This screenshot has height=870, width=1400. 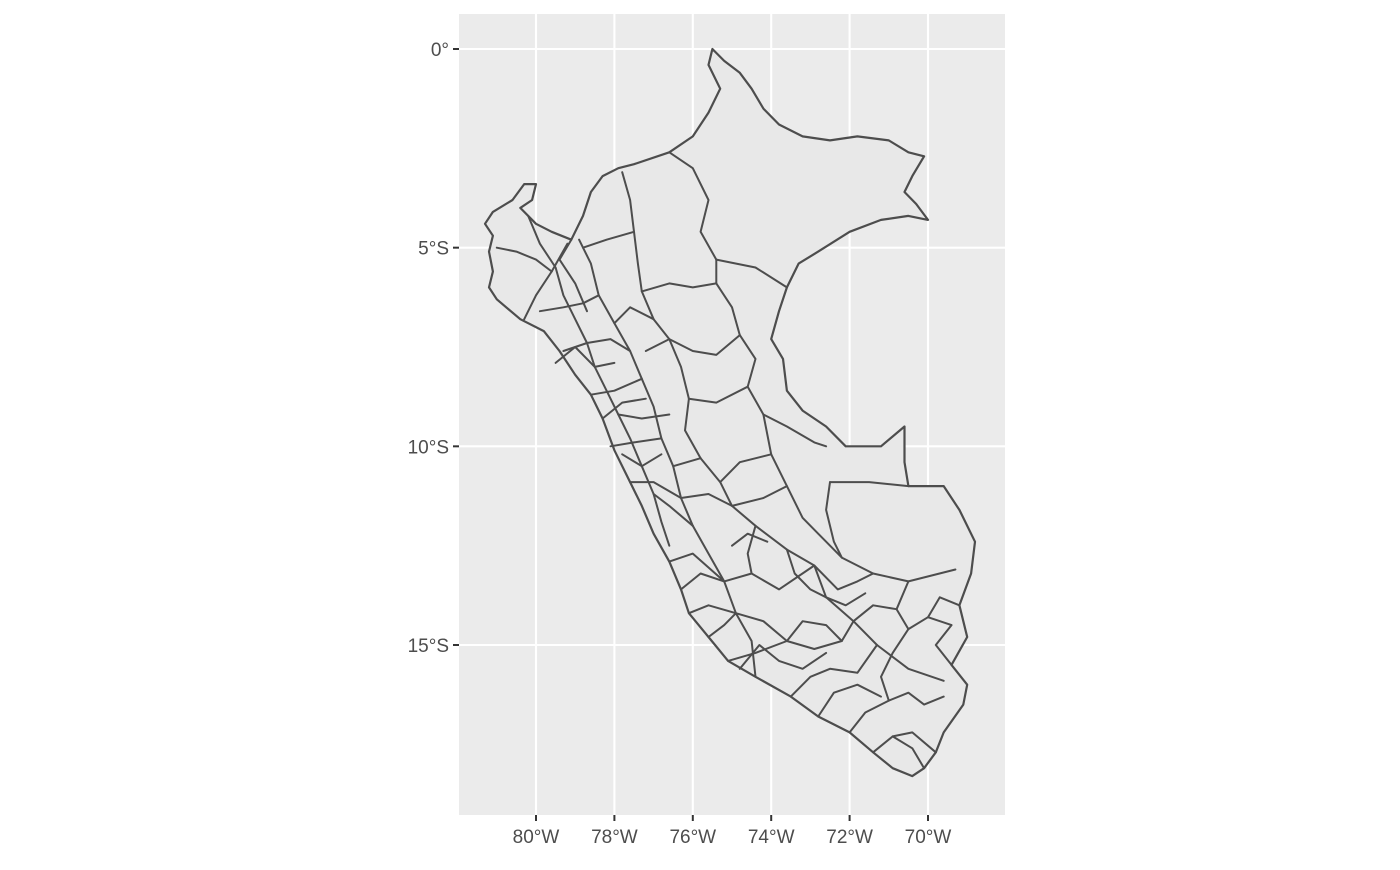 I want to click on y-tick-label: 15°S, so click(x=428, y=646).